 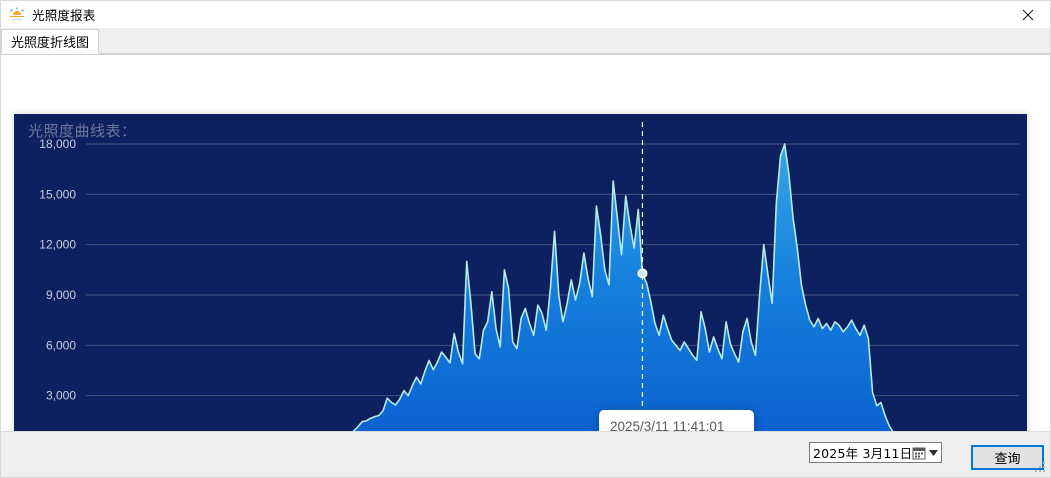 I want to click on query-button: 查询, so click(x=1007, y=457).